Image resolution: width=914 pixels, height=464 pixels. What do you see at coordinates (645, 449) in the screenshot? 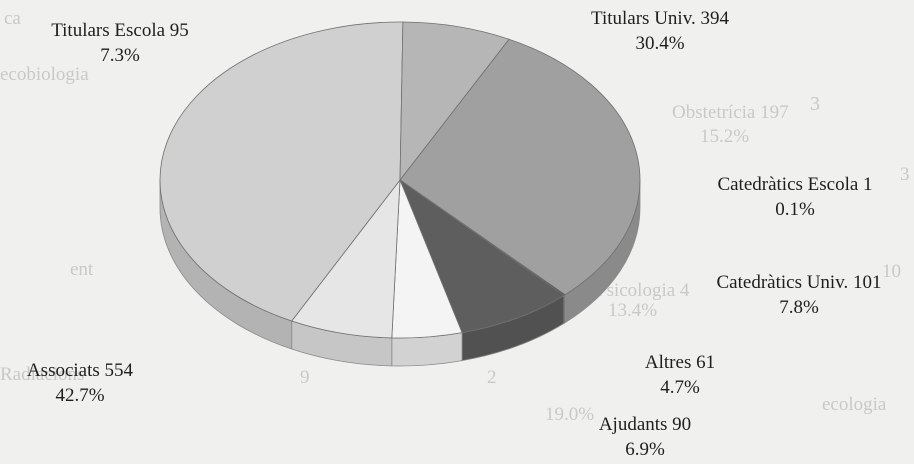
I see `label-ajudants-pct: 6.9%` at bounding box center [645, 449].